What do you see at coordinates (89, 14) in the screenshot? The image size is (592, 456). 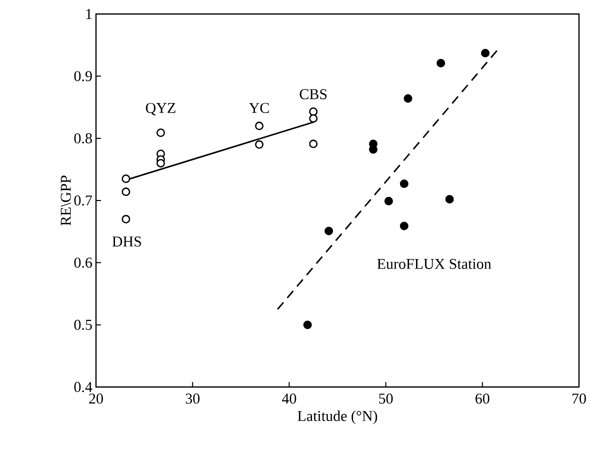 I see `y-tick-label: 1` at bounding box center [89, 14].